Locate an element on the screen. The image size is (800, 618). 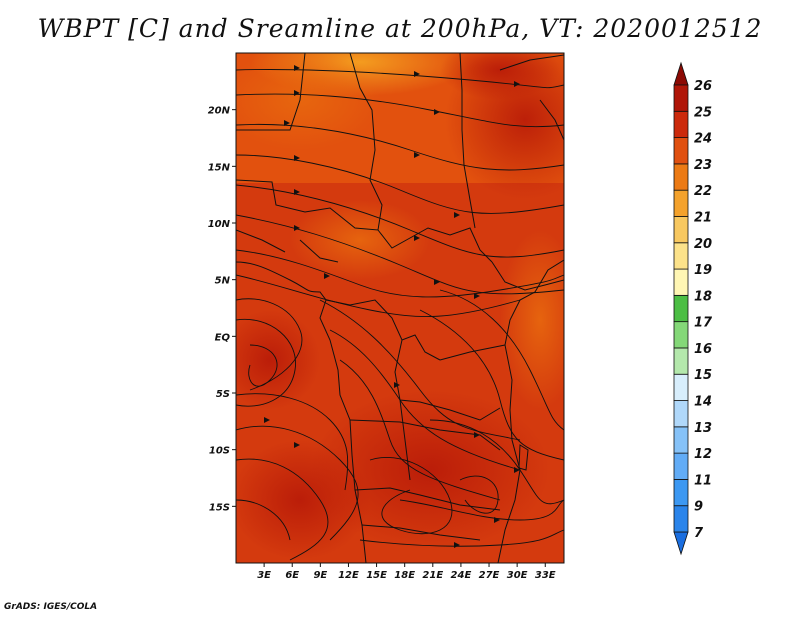
x-tick-label: 9E is located at coordinates (320, 575).